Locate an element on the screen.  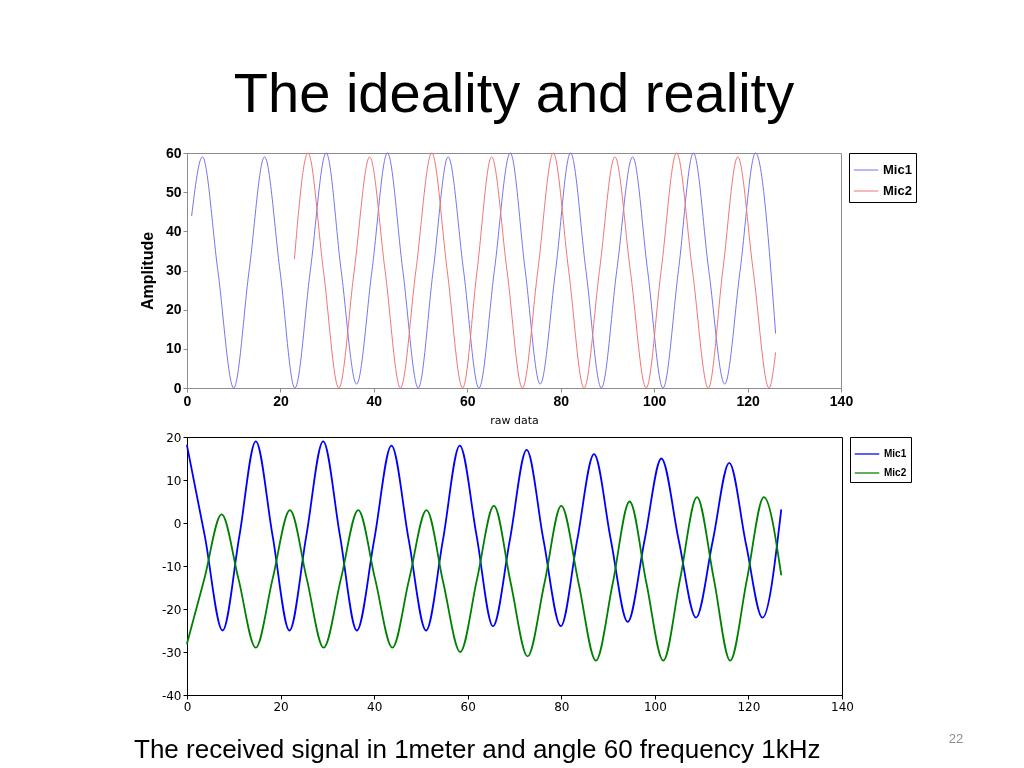
x-axis-title: raw data is located at coordinates (514, 420).